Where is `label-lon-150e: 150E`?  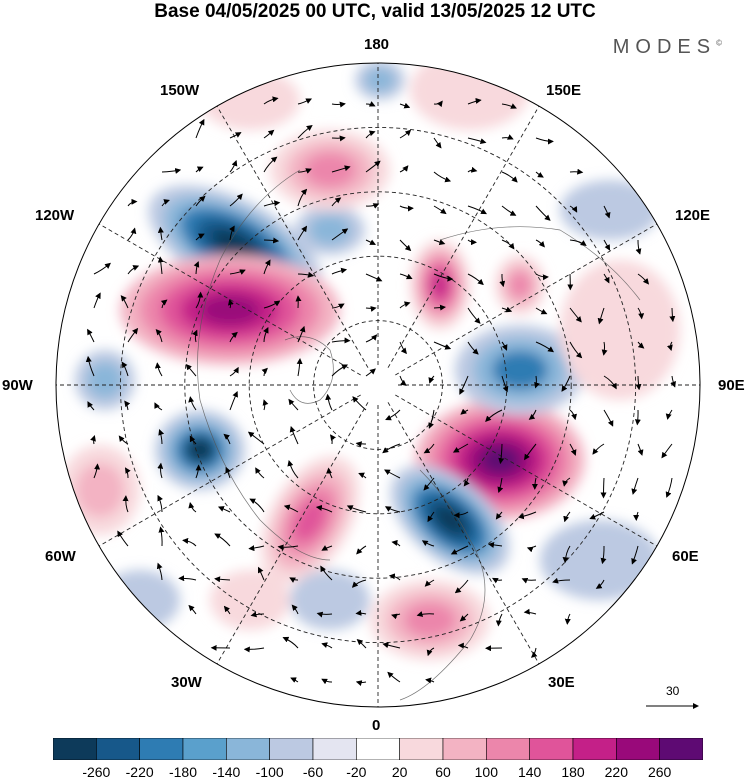 label-lon-150e: 150E is located at coordinates (564, 90).